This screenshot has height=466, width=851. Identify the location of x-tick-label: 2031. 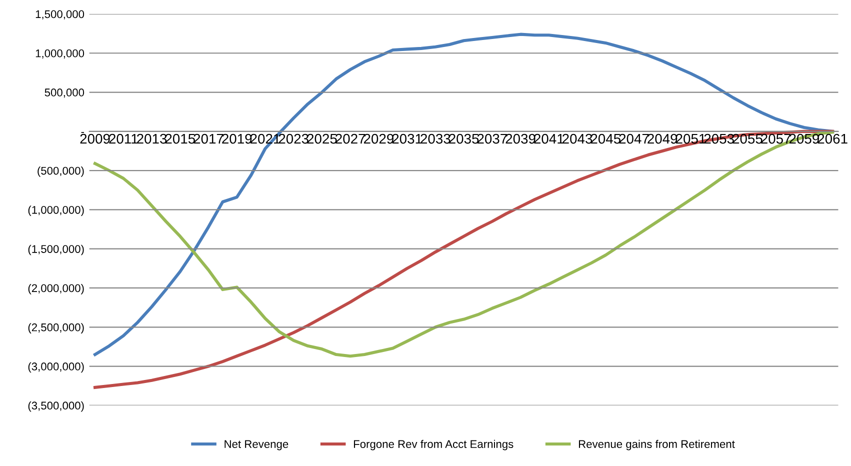
(407, 139).